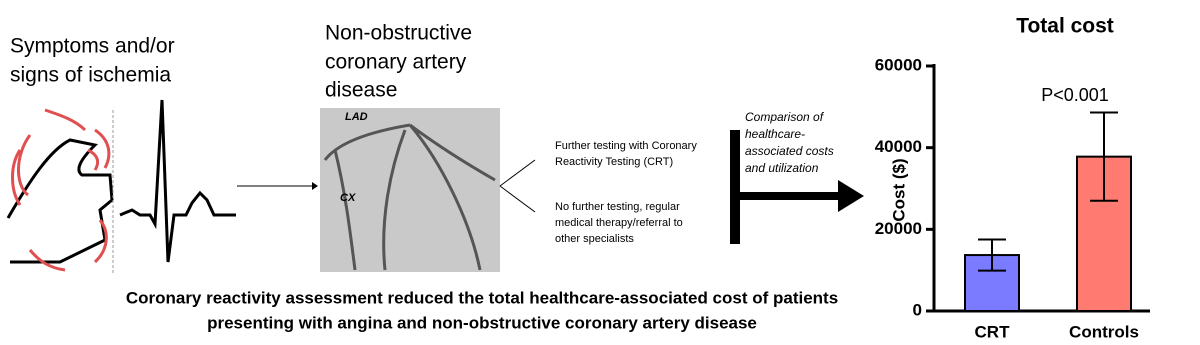 This screenshot has width=1200, height=345. What do you see at coordinates (356, 117) in the screenshot?
I see `angiogram-label: LAD` at bounding box center [356, 117].